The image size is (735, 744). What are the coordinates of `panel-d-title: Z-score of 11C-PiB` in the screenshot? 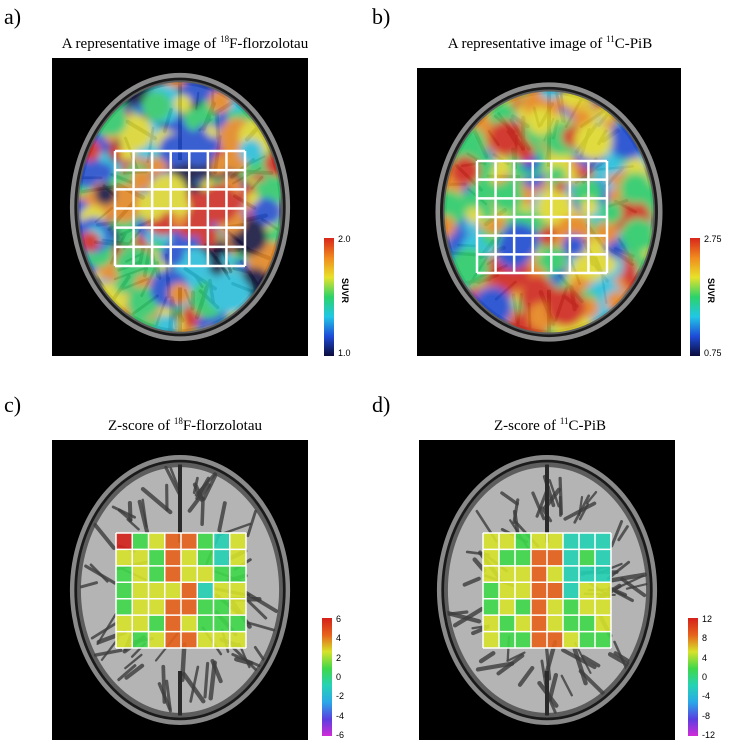 It's located at (550, 425).